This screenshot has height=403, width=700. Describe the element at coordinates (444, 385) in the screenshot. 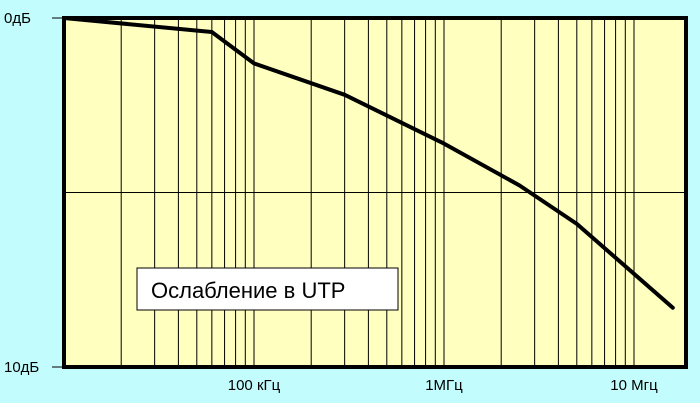

I see `x-tick-label: 1МГц` at that location.